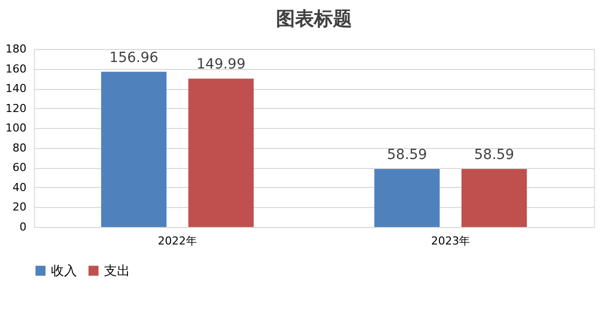 This screenshot has width=616, height=332. I want to click on y-tick-label: 160, so click(16, 69).